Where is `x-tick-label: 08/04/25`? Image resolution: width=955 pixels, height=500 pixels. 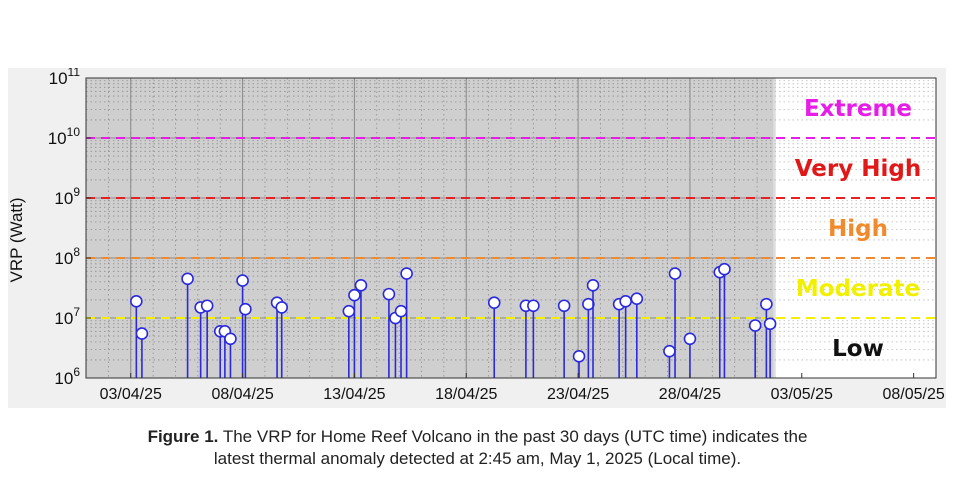 x-tick-label: 08/04/25 is located at coordinates (242, 394).